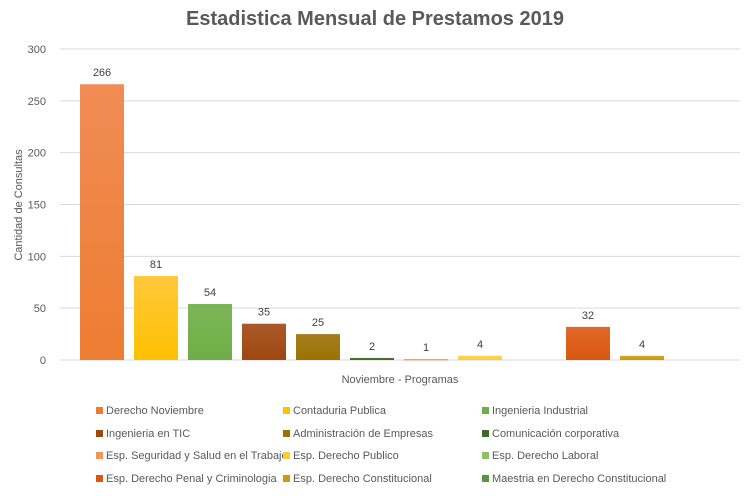  I want to click on legend-item: Esp. Derecho Constitucional, so click(357, 479).